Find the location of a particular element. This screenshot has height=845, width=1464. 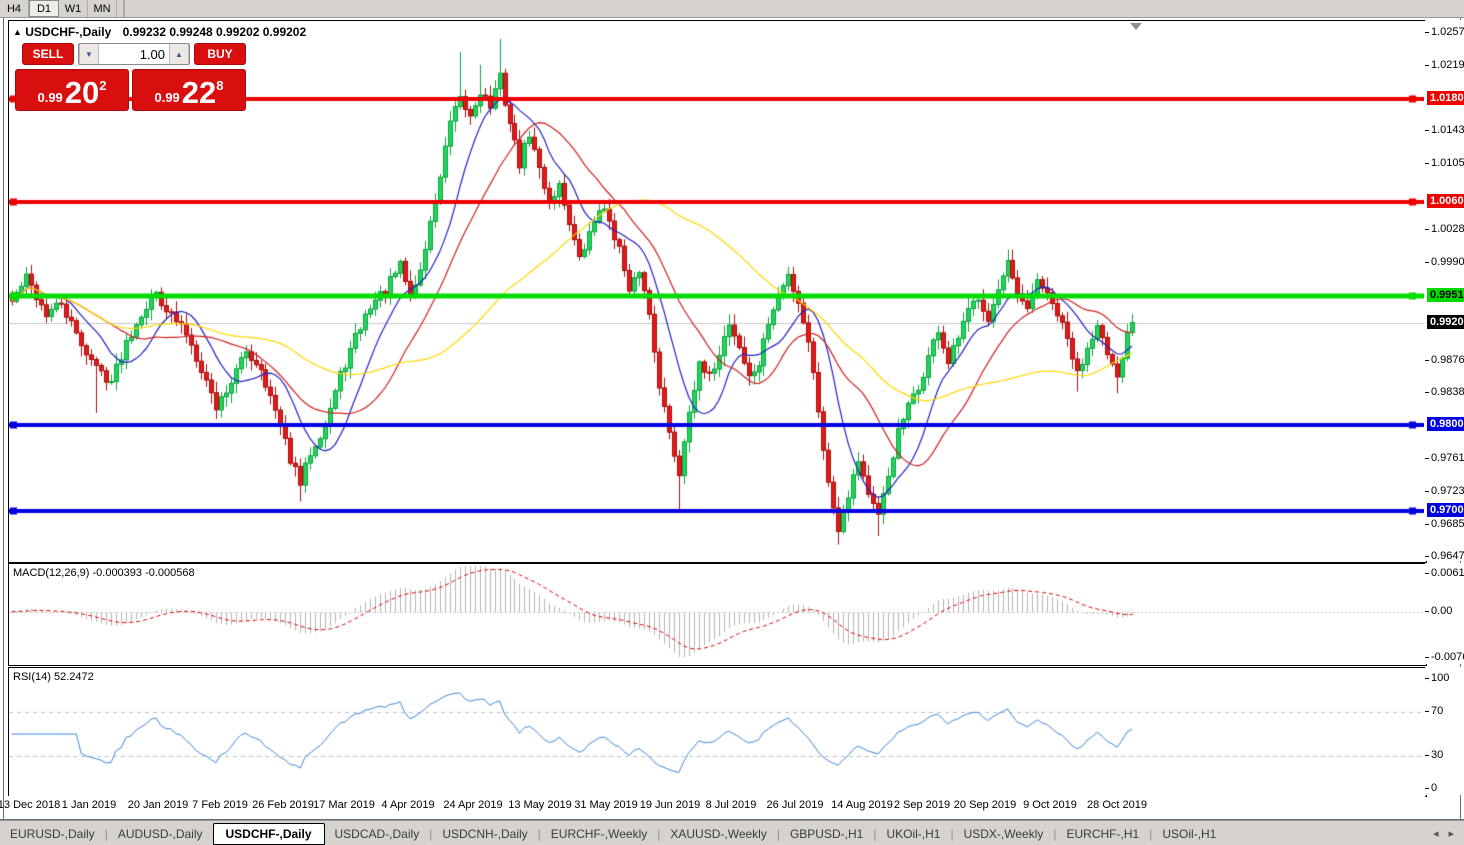

tab-eurchf-h1: EURCHF-,H1 is located at coordinates (1103, 833).